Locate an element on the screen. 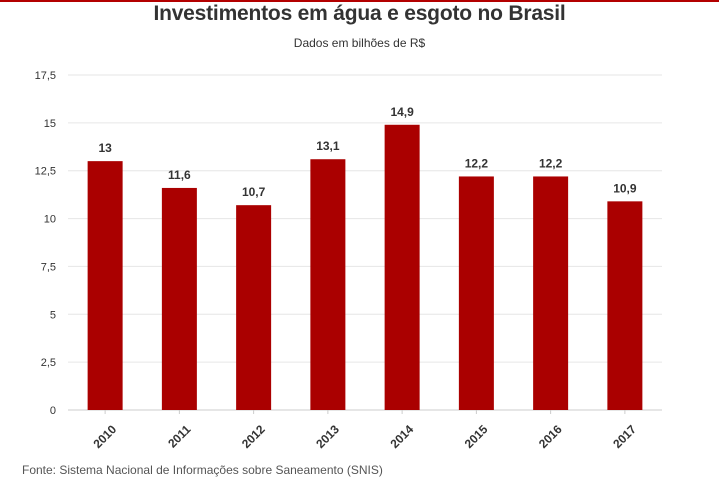  y-tick-label: 15 is located at coordinates (50, 124).